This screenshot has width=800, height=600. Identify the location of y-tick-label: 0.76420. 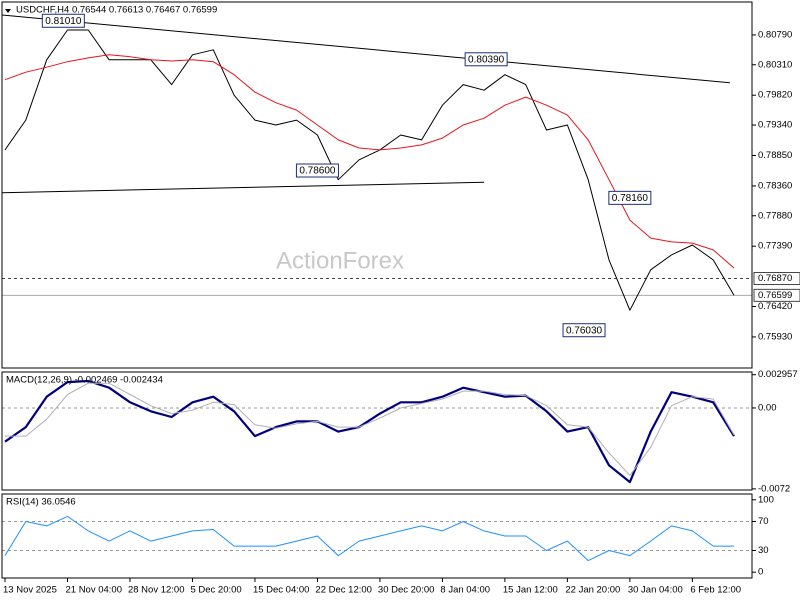
(775, 306).